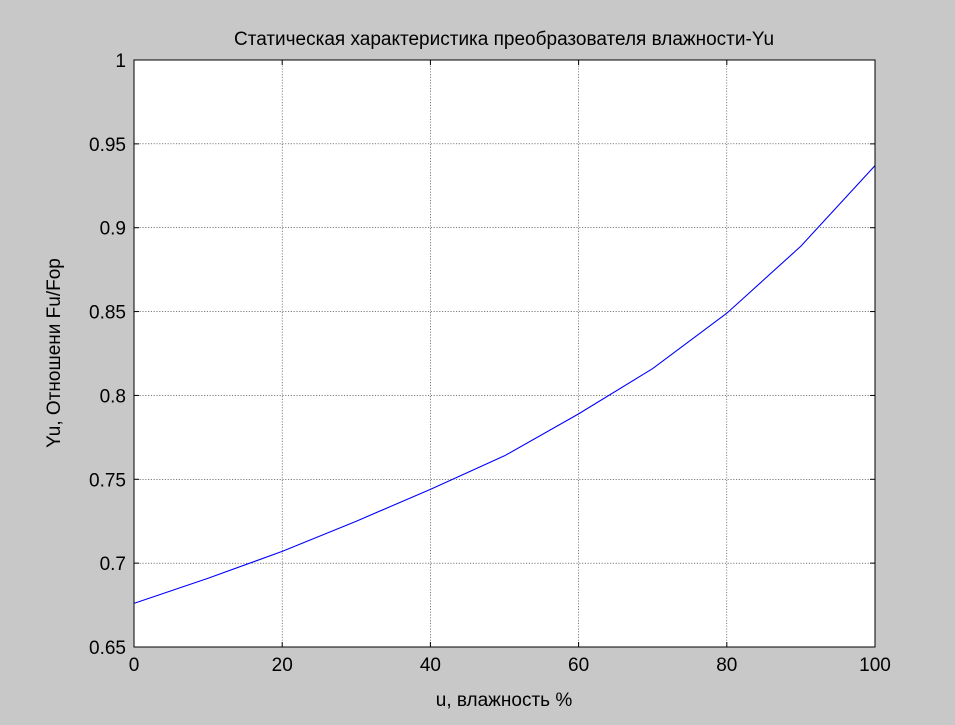 Image resolution: width=955 pixels, height=725 pixels. Describe the element at coordinates (726, 665) in the screenshot. I see `x-tick-label: 80` at that location.